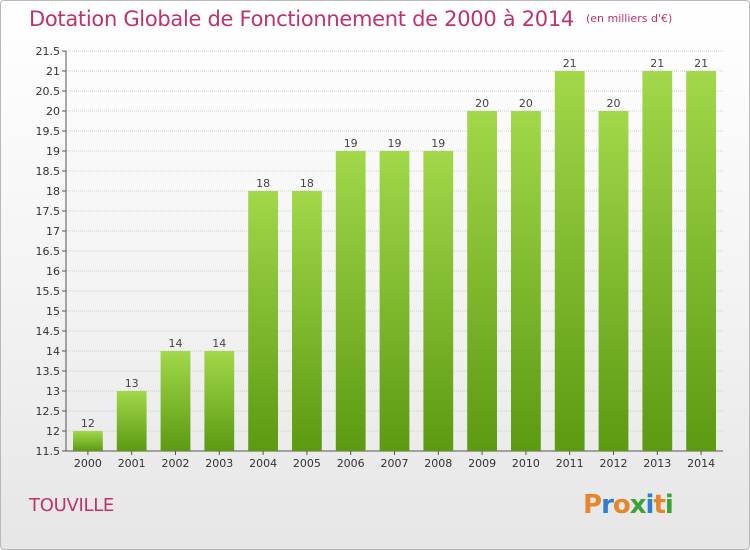 The image size is (750, 550). Describe the element at coordinates (53, 391) in the screenshot. I see `y-tick-label: 13` at that location.